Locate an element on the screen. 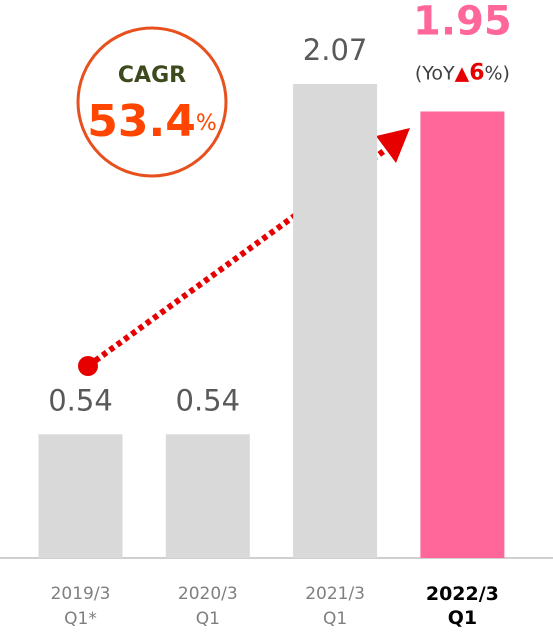 The image size is (553, 637). value-label: 1.95 is located at coordinates (462, 22).